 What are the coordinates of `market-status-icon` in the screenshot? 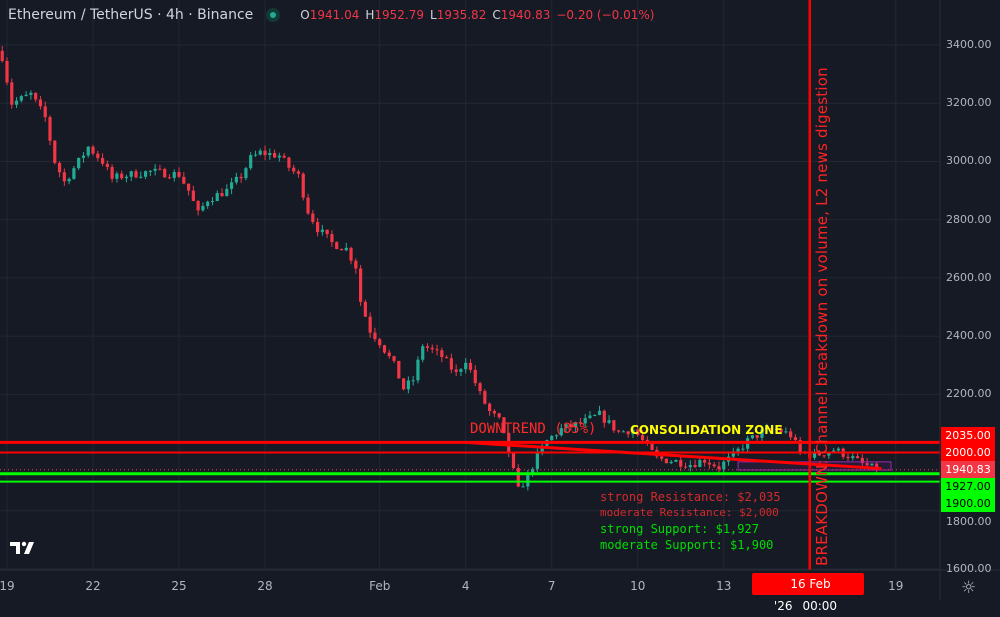 It's located at (273, 15).